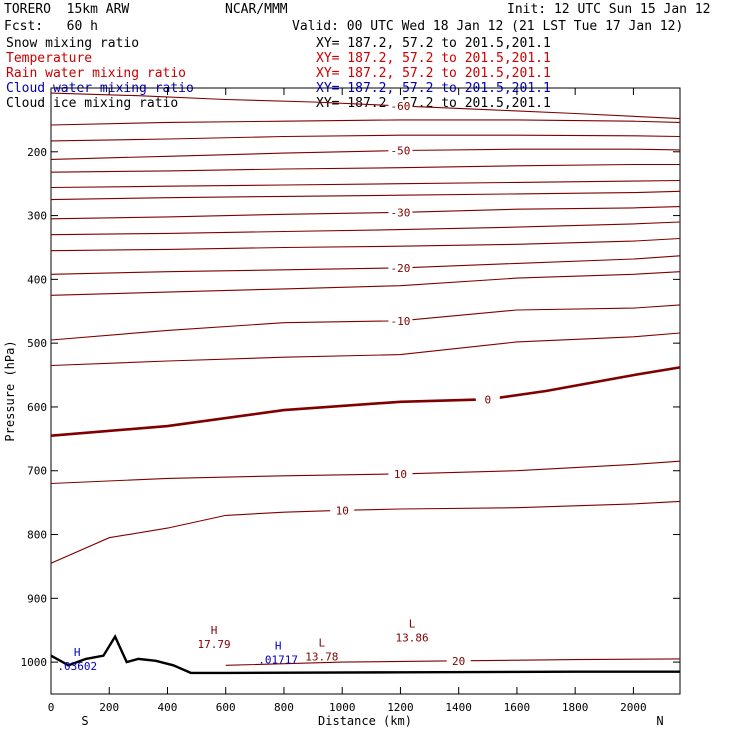 The height and width of the screenshot is (740, 740). Describe the element at coordinates (575, 707) in the screenshot. I see `x-tick-label: 1800` at that location.